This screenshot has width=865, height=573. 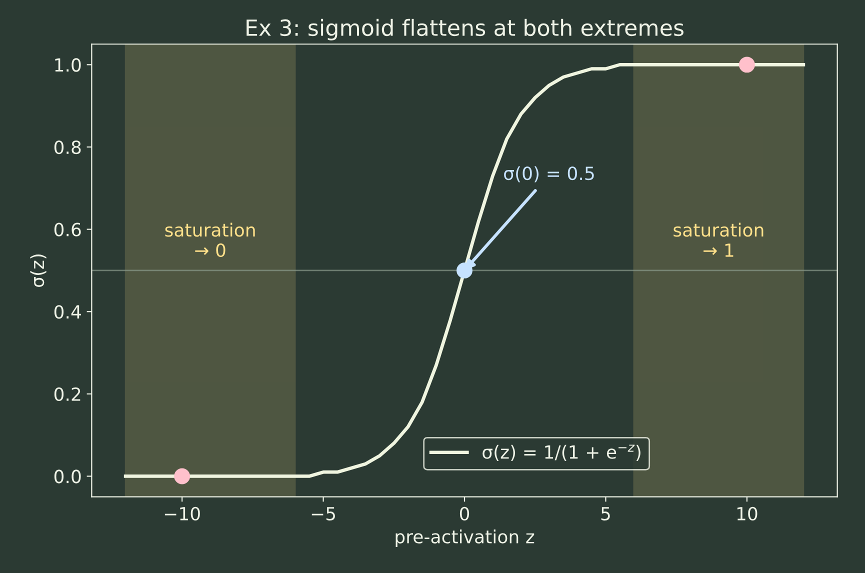 What do you see at coordinates (747, 513) in the screenshot?
I see `x-tick-label: 10` at bounding box center [747, 513].